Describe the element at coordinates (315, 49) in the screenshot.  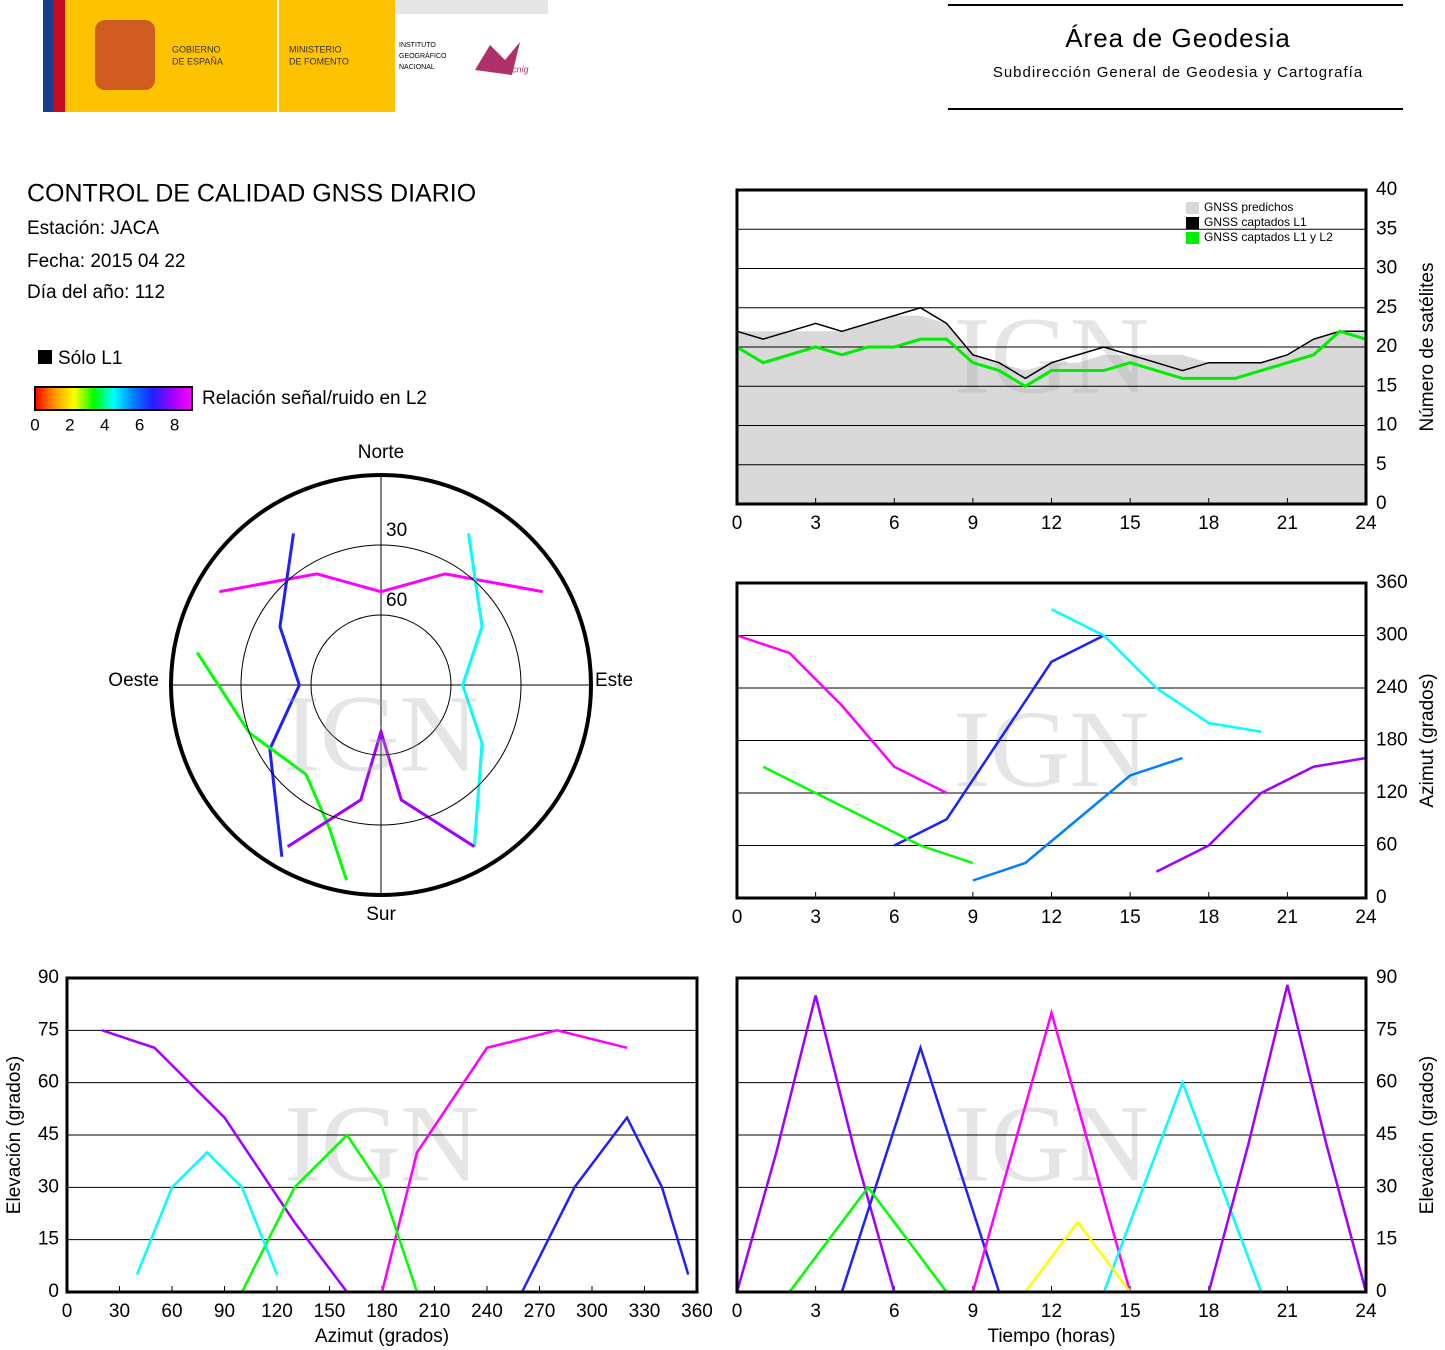
I see `ministry-text: MINISTERIO` at that location.